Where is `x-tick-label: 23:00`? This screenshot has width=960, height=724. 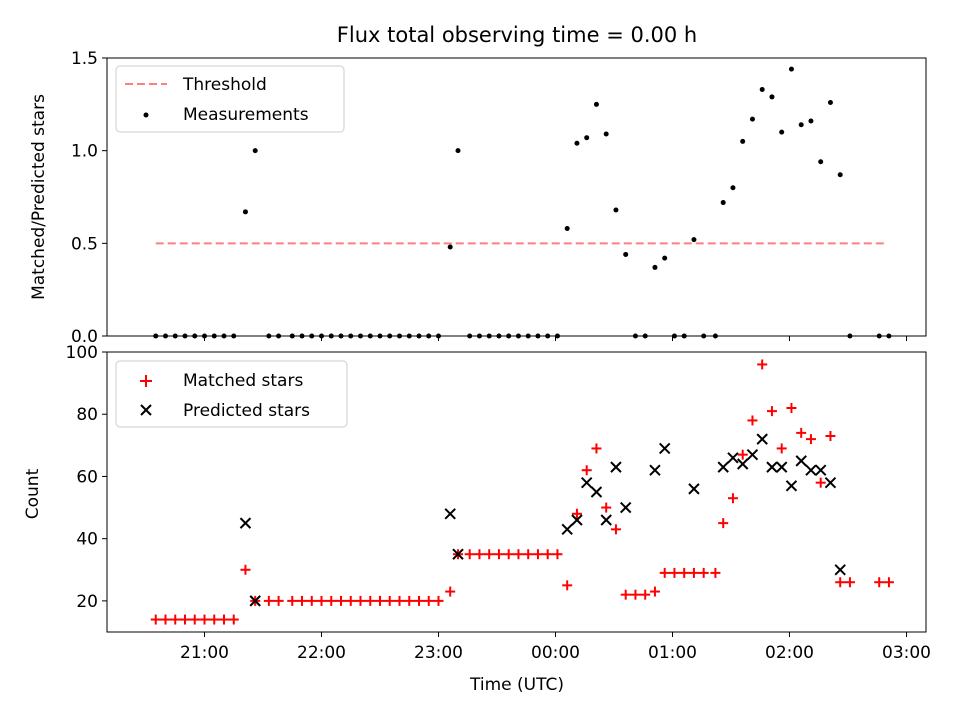
x-tick-label: 23:00 is located at coordinates (438, 653).